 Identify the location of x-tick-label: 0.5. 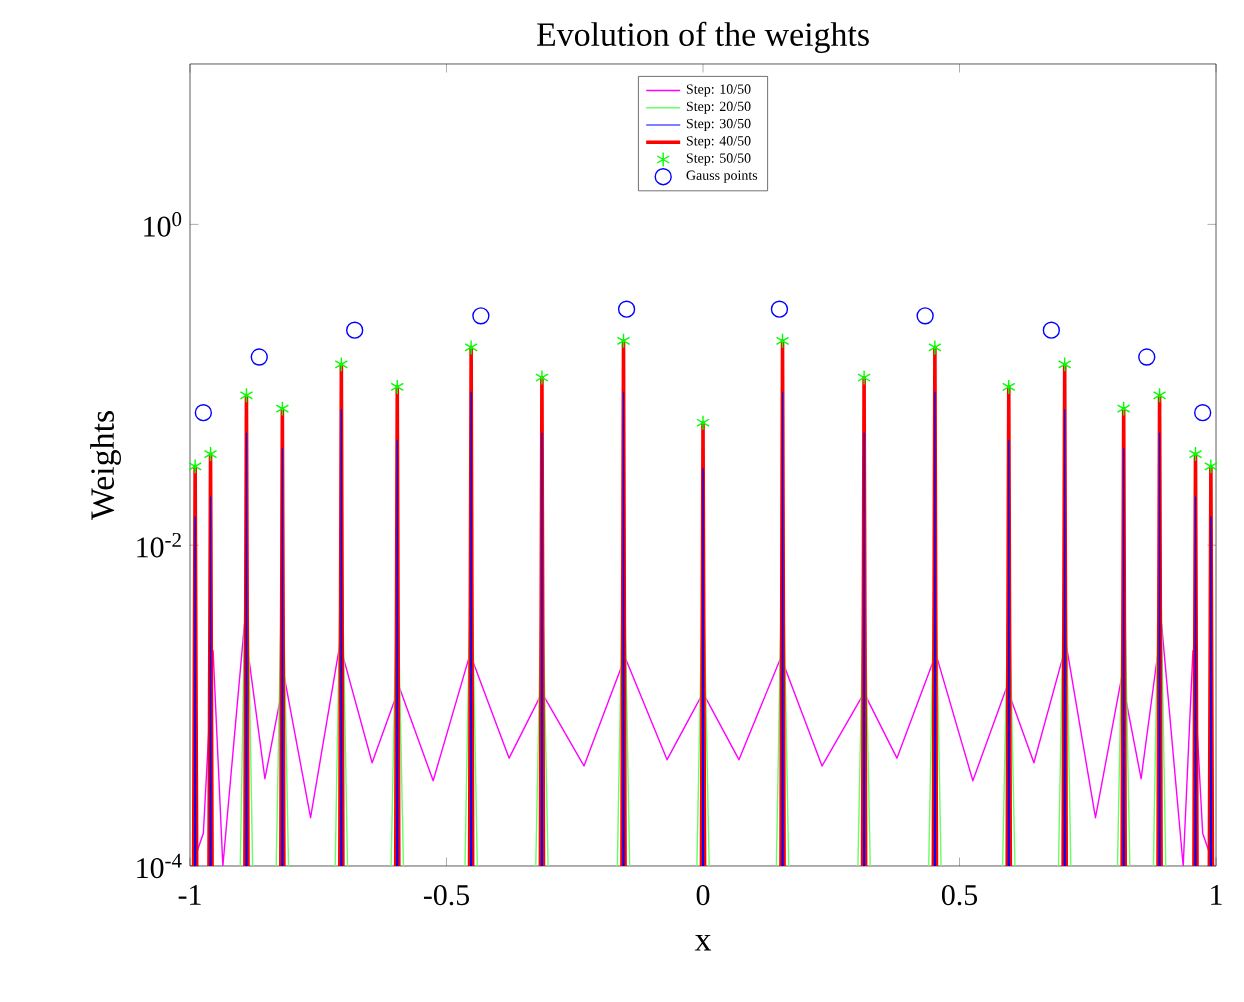
(959, 895).